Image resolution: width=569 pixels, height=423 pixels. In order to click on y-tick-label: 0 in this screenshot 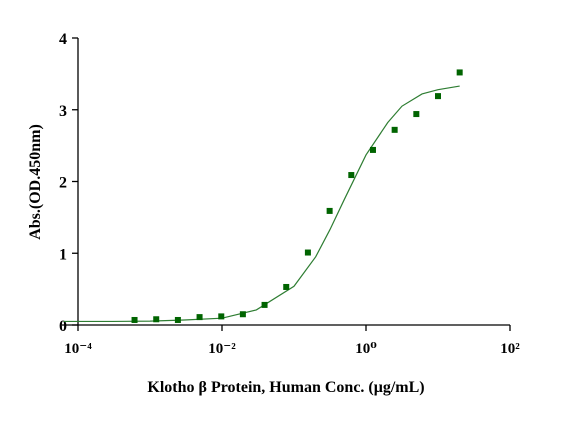, I will do `click(63, 326)`.